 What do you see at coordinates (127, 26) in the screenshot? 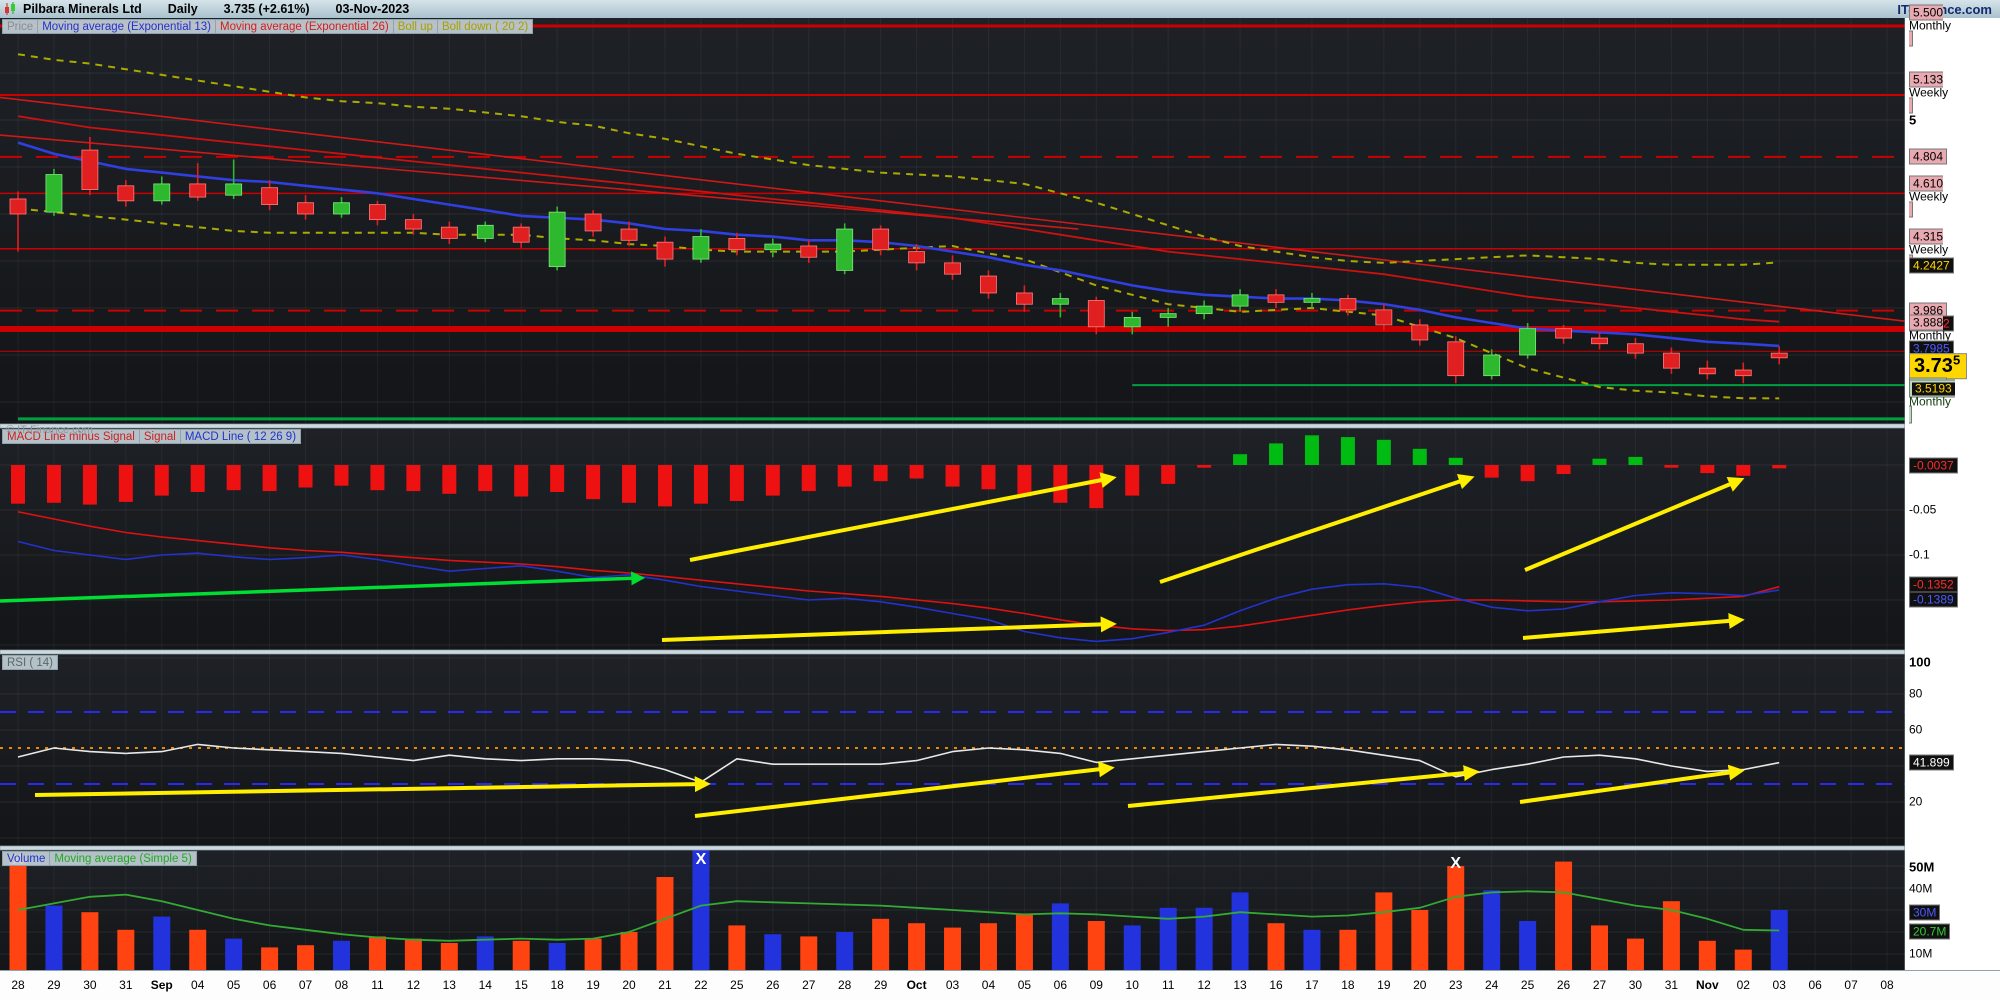
I see `indicator-chip: Moving average (Exponential 13)` at bounding box center [127, 26].